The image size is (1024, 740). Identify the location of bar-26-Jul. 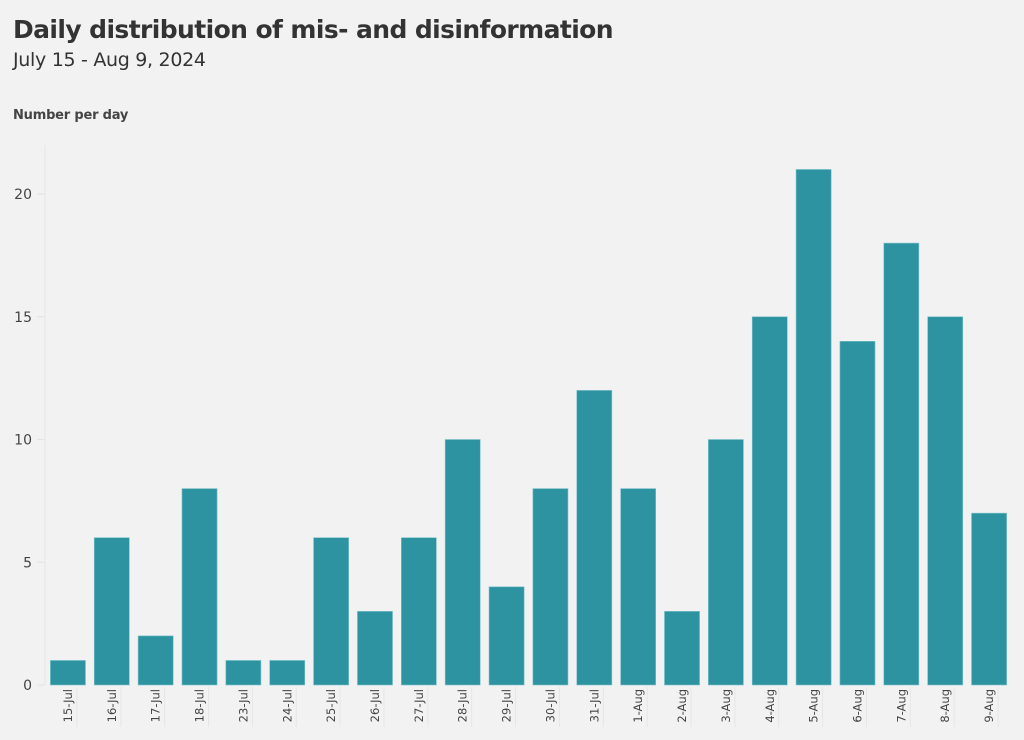
(375, 648).